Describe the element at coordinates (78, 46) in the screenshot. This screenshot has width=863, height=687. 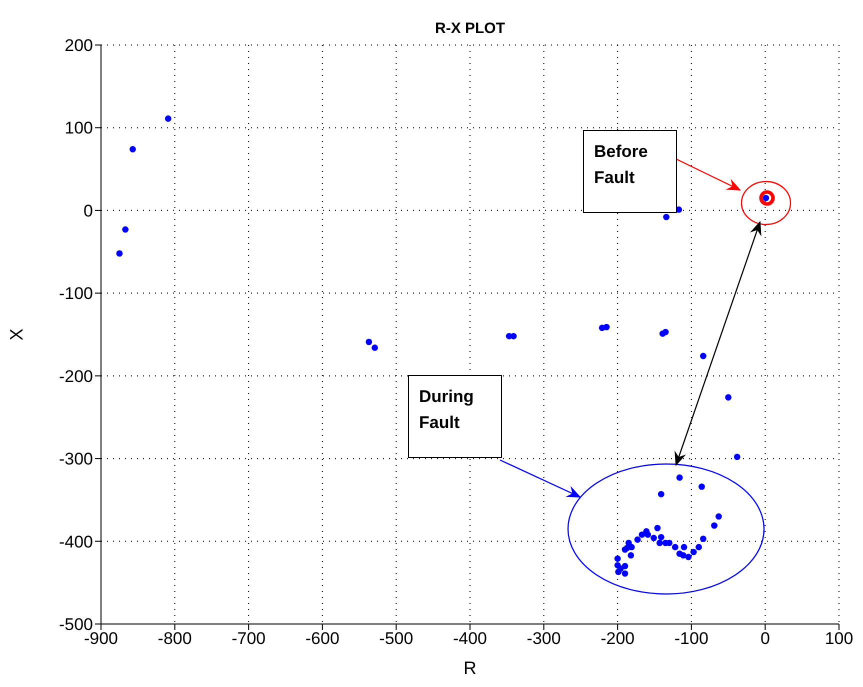
I see `y-tick-label: 200` at that location.